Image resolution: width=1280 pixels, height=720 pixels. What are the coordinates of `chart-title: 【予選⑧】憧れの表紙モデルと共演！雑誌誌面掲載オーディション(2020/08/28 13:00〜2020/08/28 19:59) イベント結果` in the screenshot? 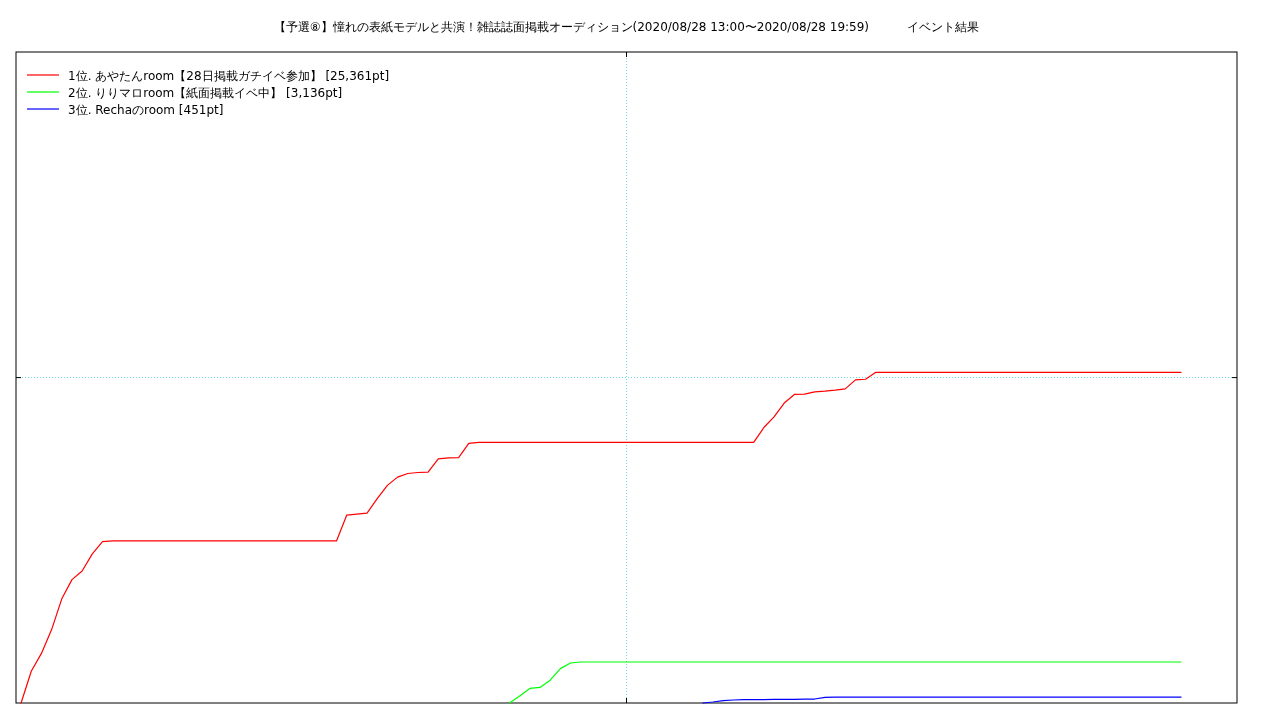 It's located at (626, 27).